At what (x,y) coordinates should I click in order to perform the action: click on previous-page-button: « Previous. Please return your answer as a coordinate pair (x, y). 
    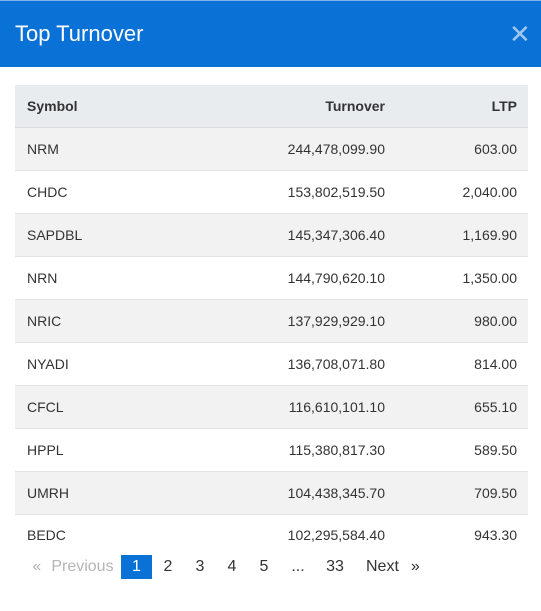
    Looking at the image, I should click on (68, 567).